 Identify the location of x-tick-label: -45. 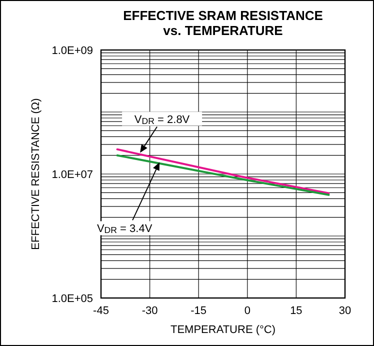
(101, 311).